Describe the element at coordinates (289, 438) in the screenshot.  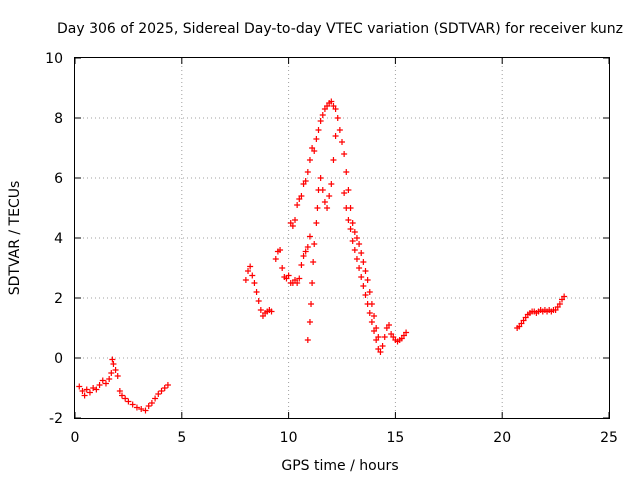
I see `x-tick-label: 10` at that location.